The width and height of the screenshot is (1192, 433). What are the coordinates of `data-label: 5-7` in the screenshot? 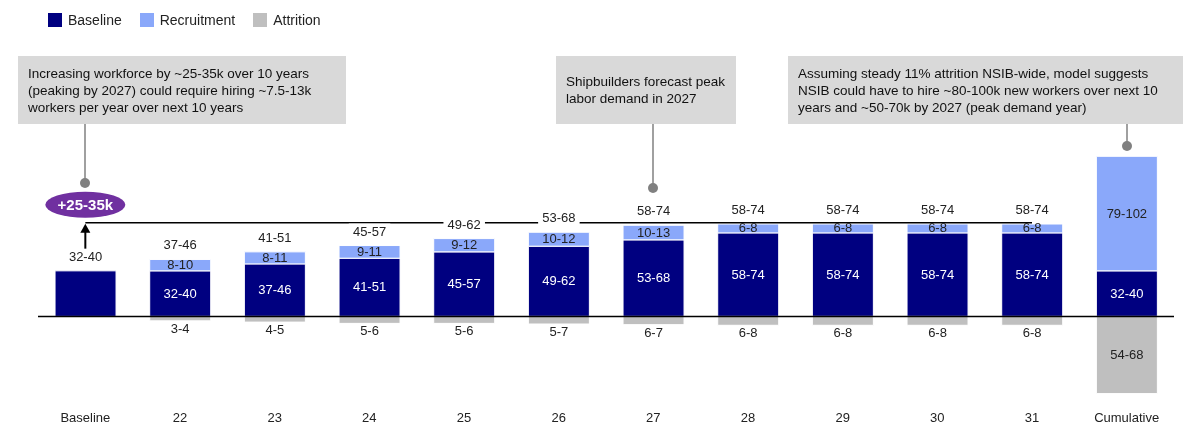 It's located at (559, 332).